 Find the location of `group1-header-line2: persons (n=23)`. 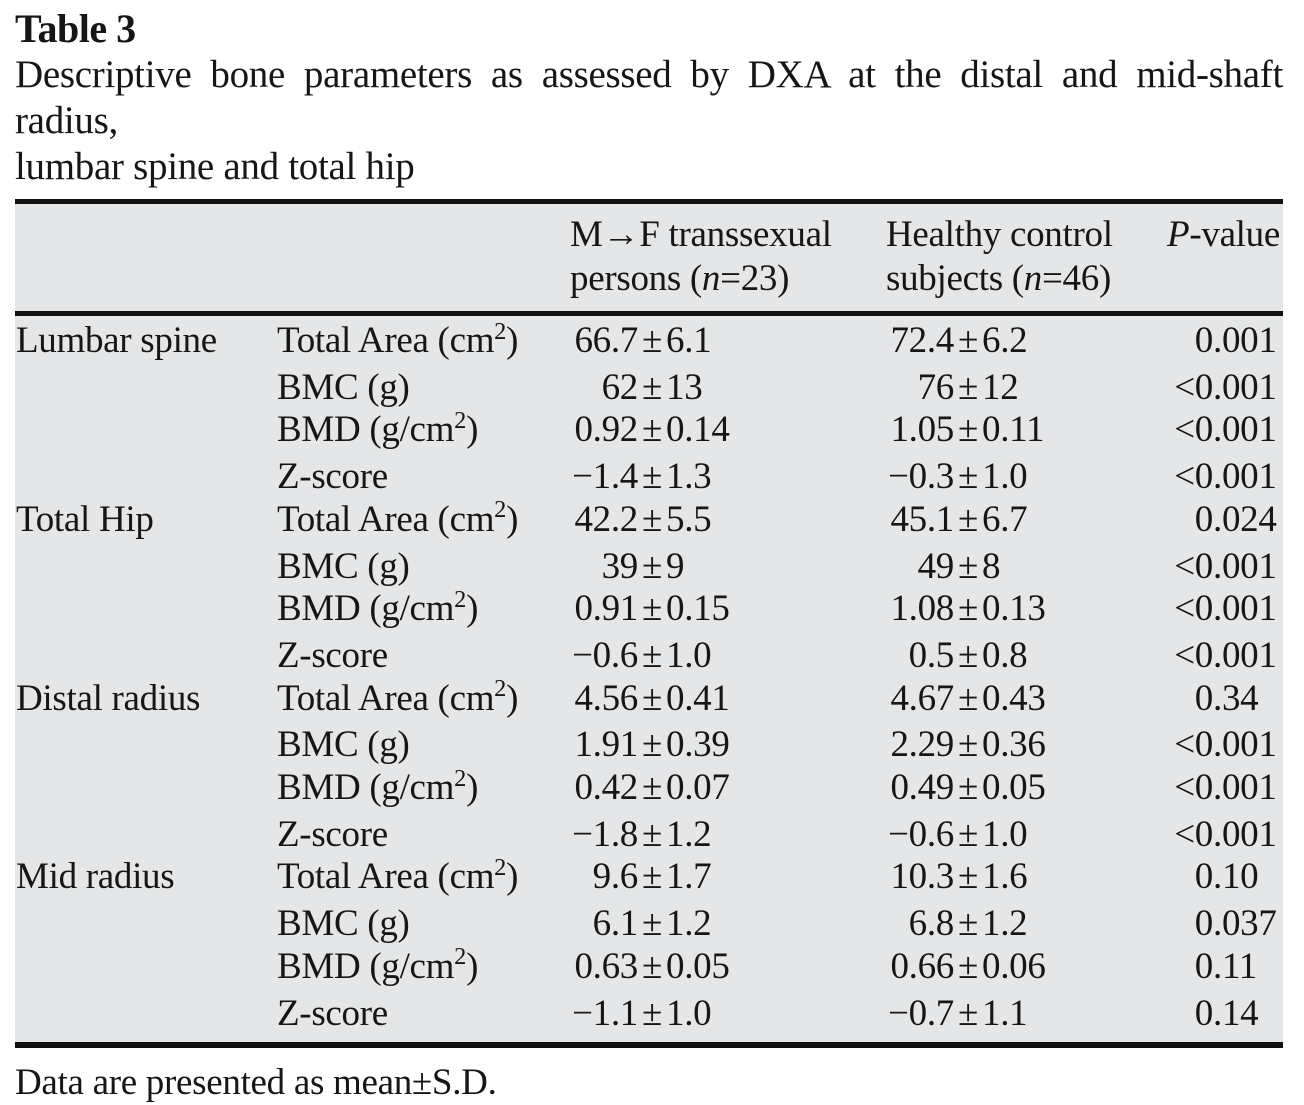

group1-header-line2: persons (n=23) is located at coordinates (680, 278).